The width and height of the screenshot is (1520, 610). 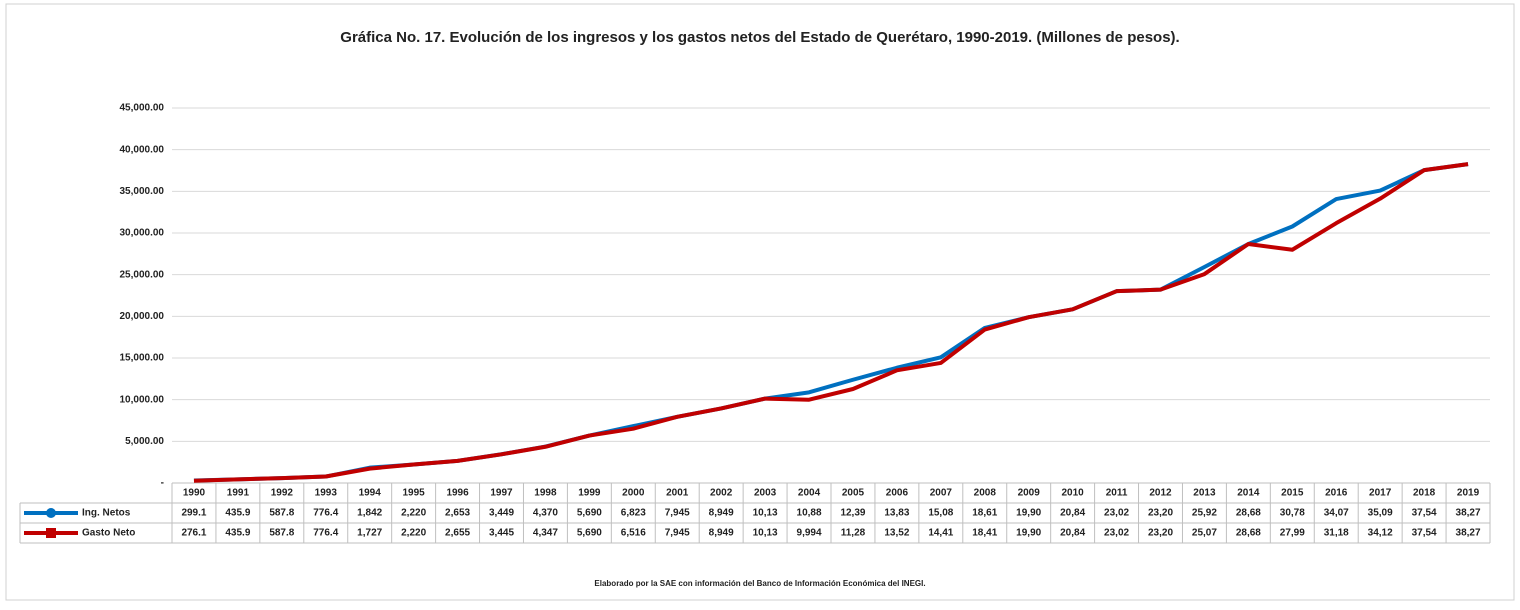 What do you see at coordinates (853, 533) in the screenshot?
I see `table-value: 11,28` at bounding box center [853, 533].